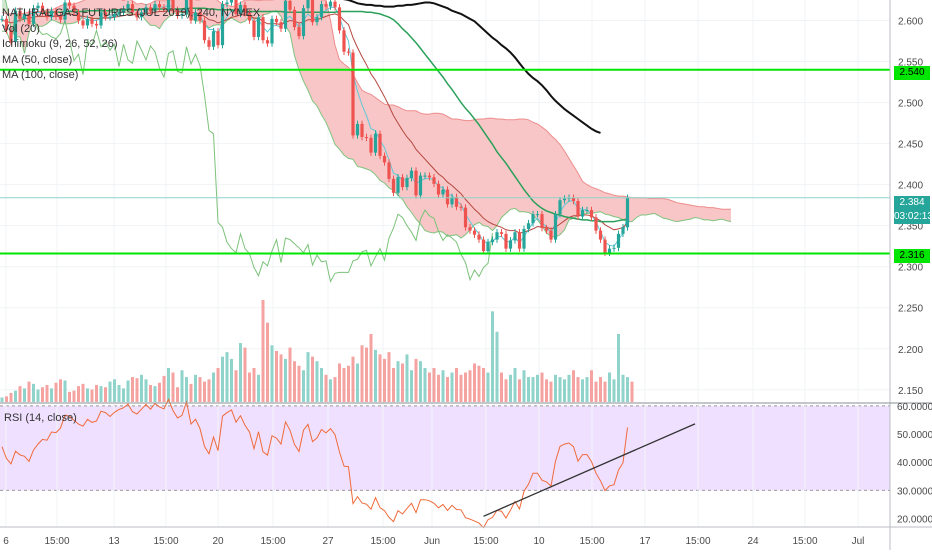 The height and width of the screenshot is (555, 932). What do you see at coordinates (910, 104) in the screenshot?
I see `price-tick-label: 2.500` at bounding box center [910, 104].